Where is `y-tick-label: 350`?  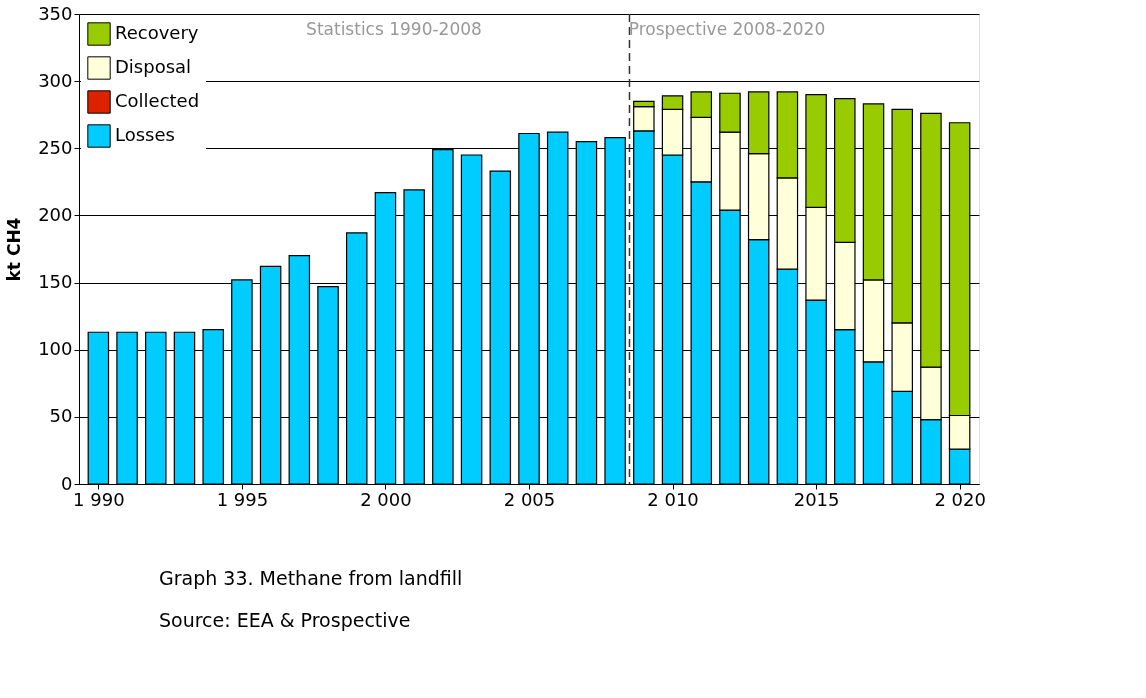
y-tick-label: 350 is located at coordinates (55, 13).